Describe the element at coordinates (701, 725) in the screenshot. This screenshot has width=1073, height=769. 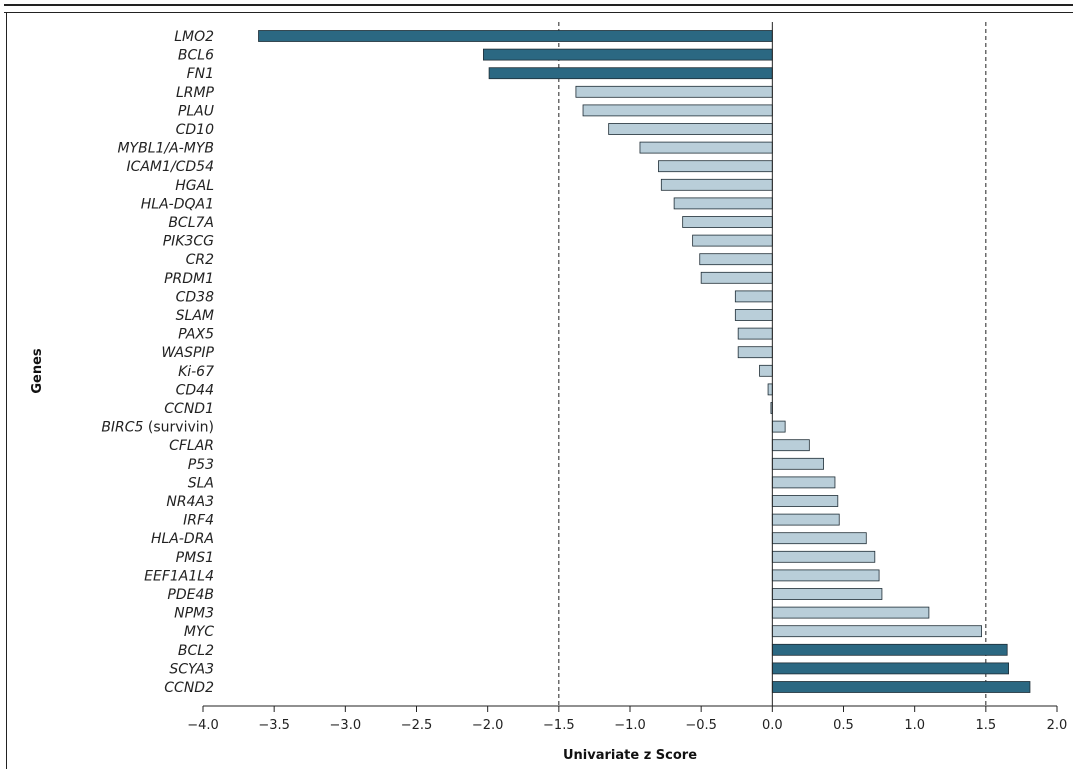
I see `x-tick-label: −0.5` at that location.